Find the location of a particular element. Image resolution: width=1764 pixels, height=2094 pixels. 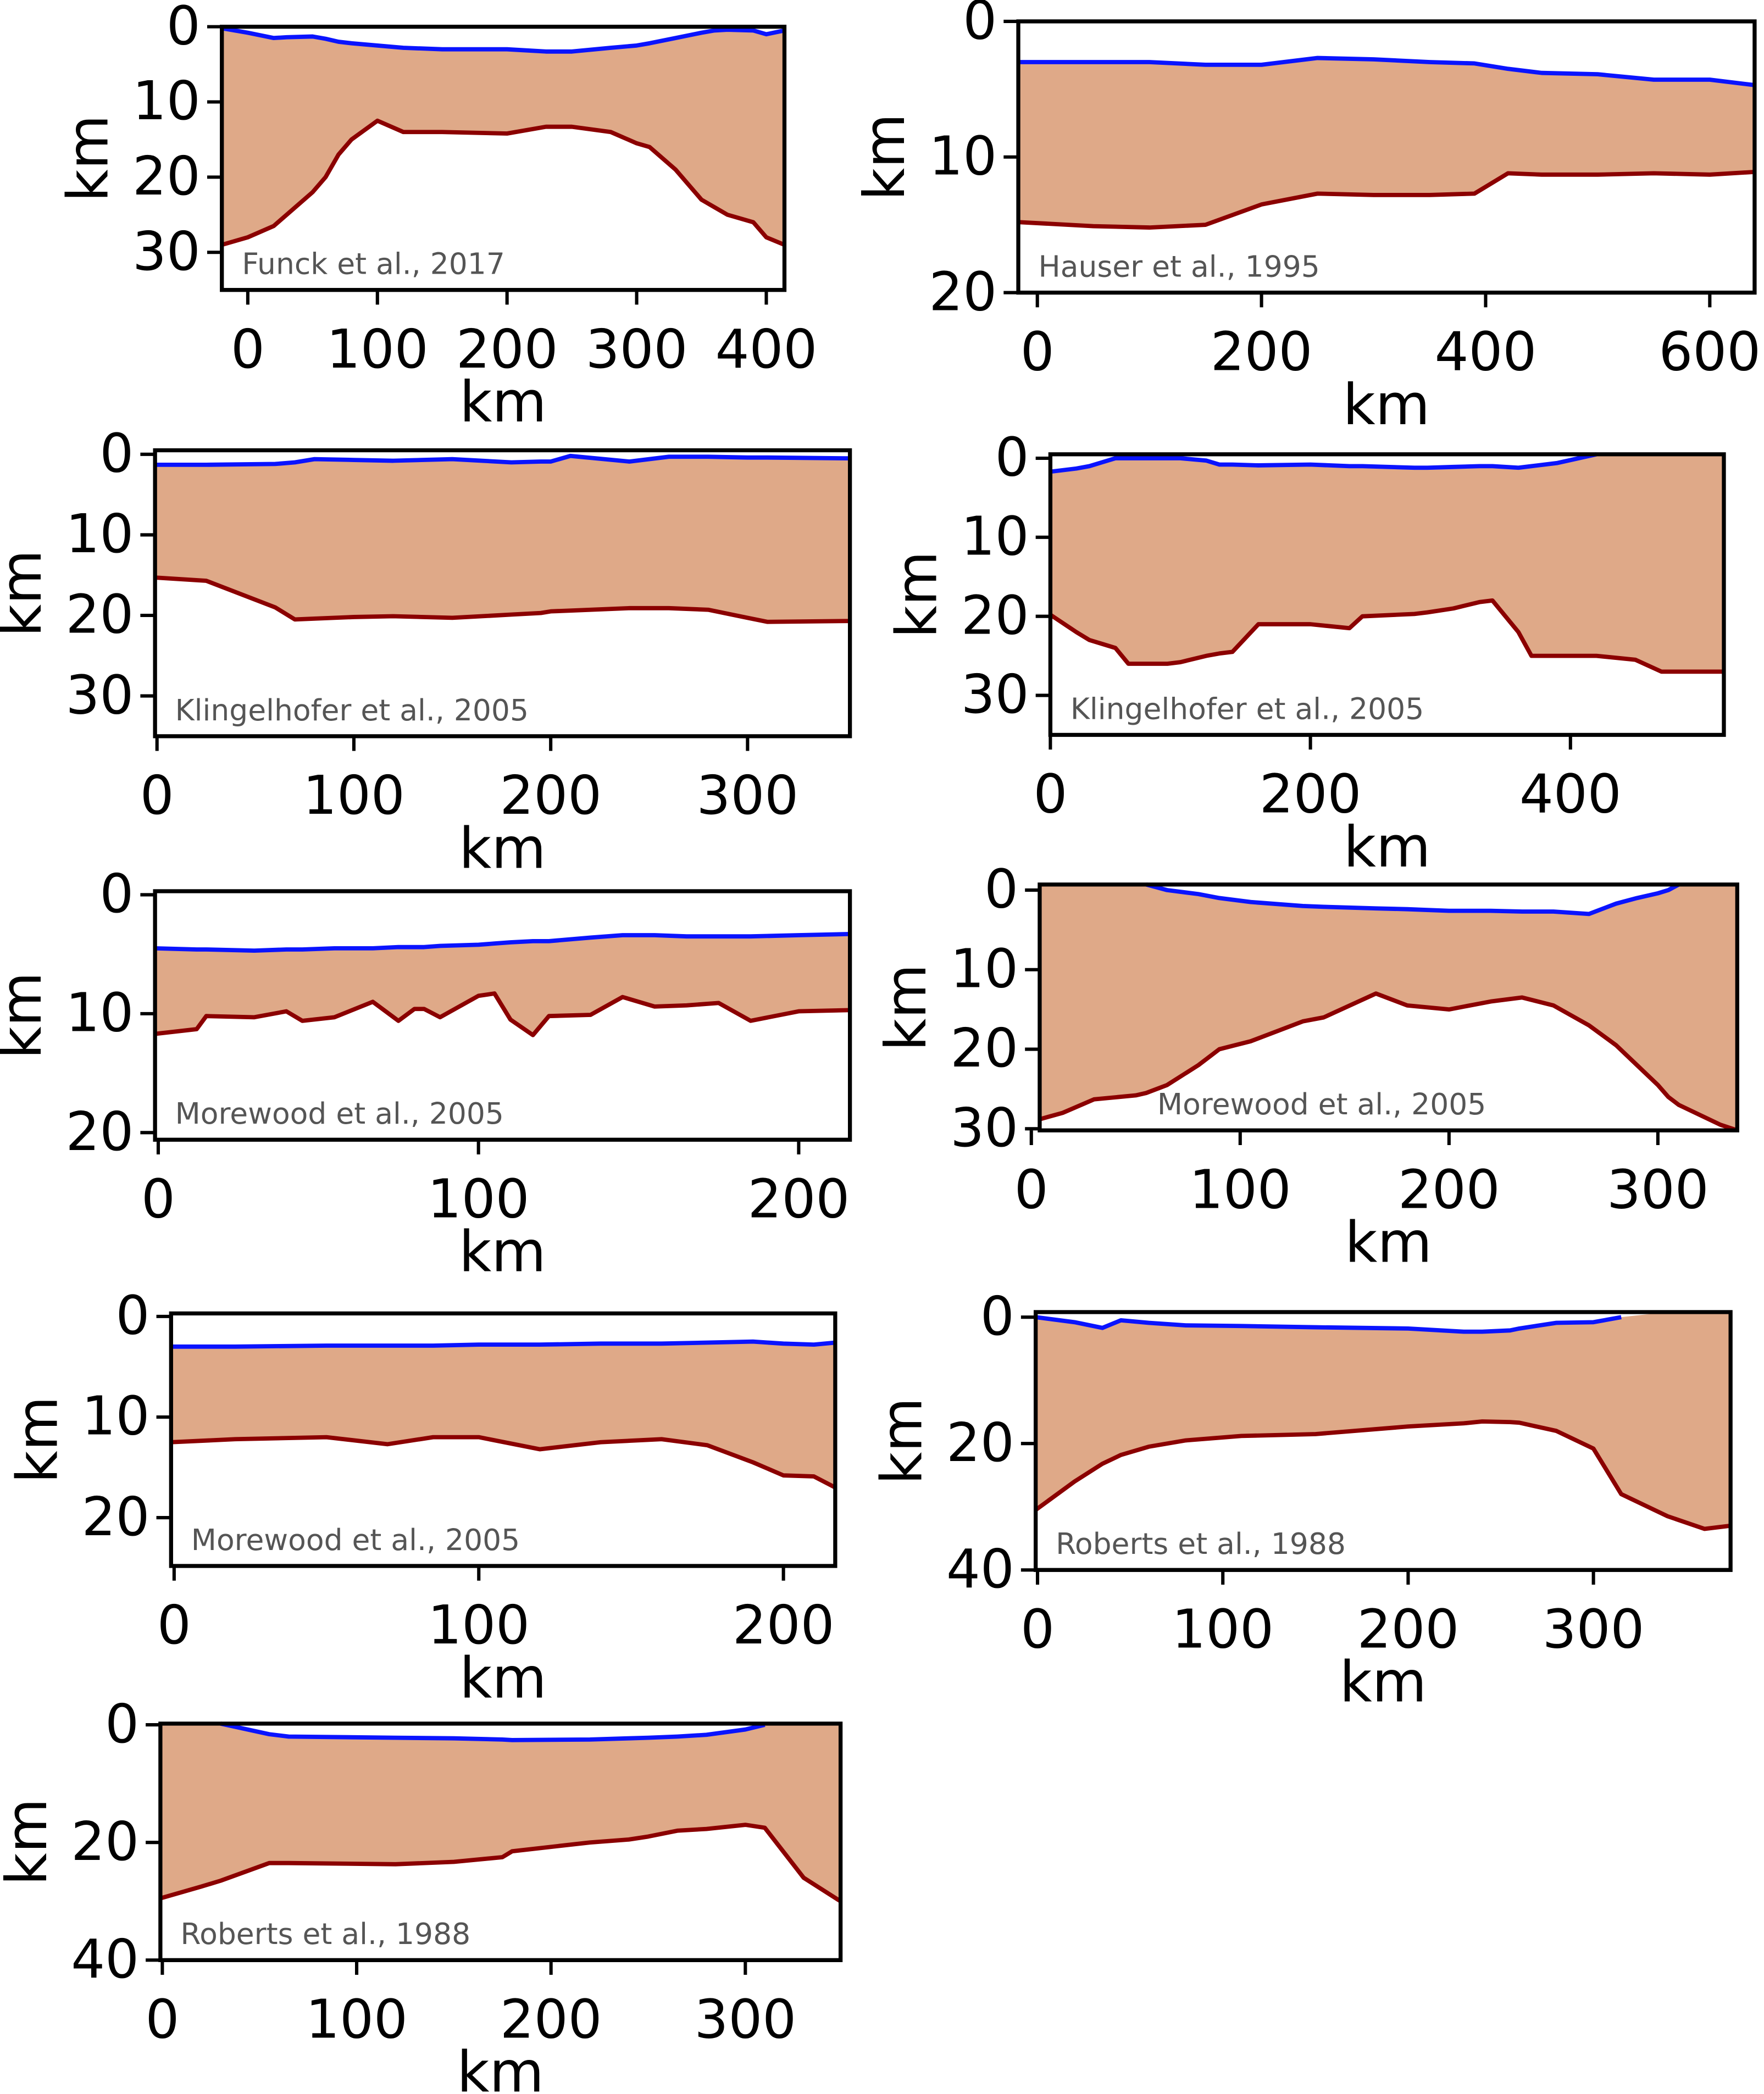

annotation: Klingelhofer et al., 2005 is located at coordinates (352, 710).